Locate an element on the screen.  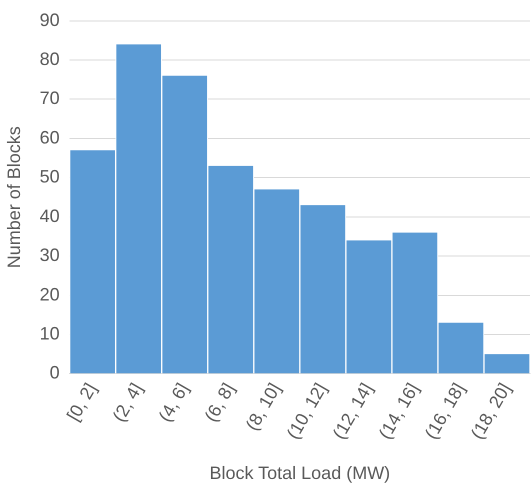
x-tick-label: (16, 18] is located at coordinates (444, 411).